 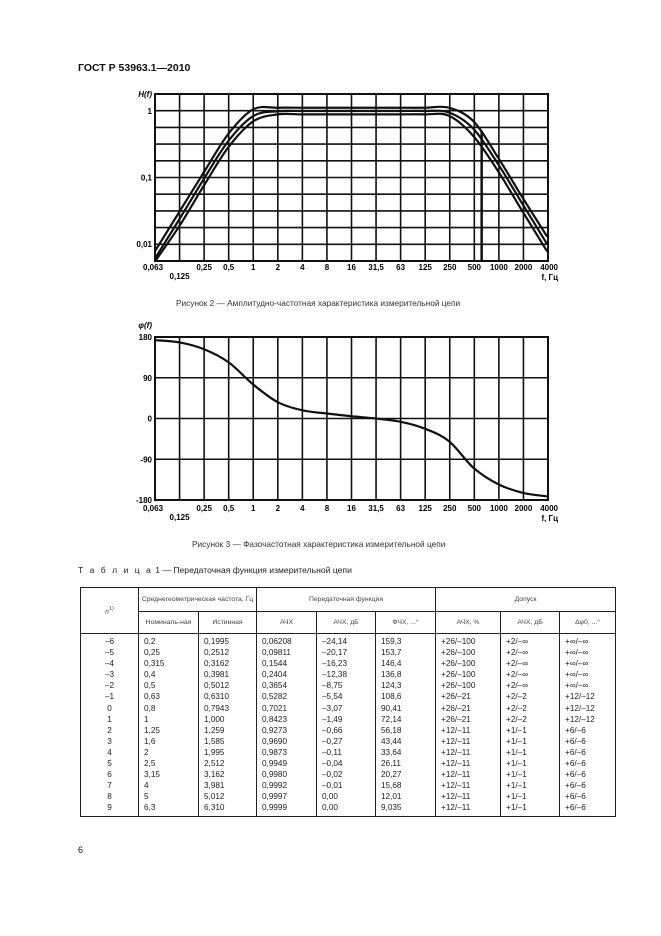 What do you see at coordinates (351, 267) in the screenshot?
I see `x-tick-label: 16` at bounding box center [351, 267].